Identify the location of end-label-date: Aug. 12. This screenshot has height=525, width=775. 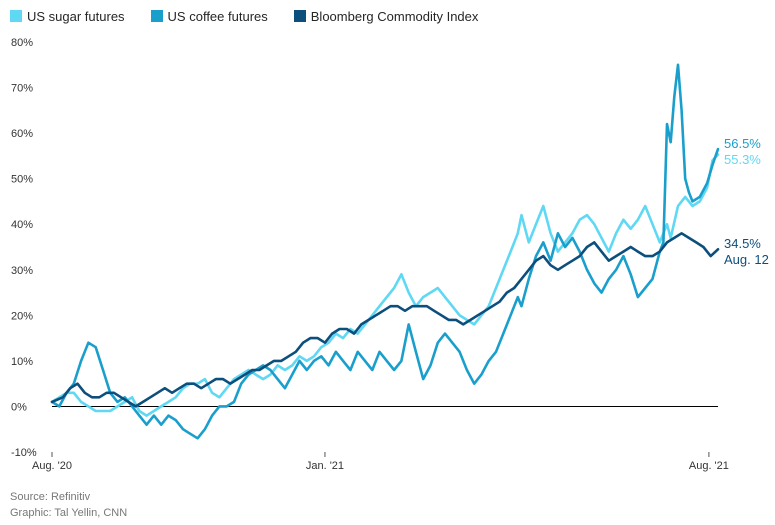
(746, 259).